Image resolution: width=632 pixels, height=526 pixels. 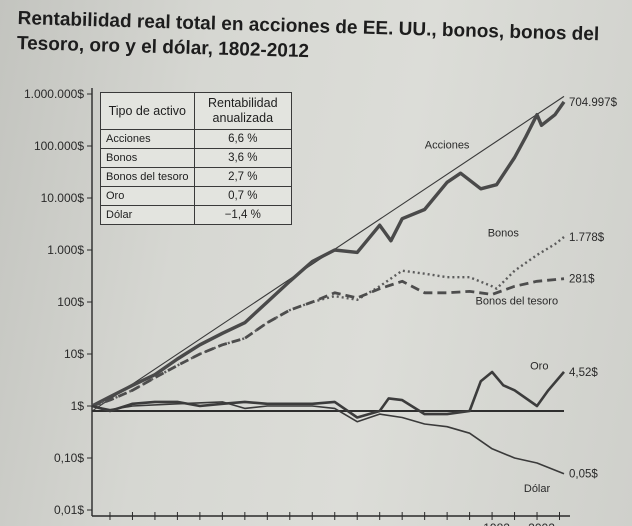 I want to click on end-value-label: 281$, so click(x=582, y=280).